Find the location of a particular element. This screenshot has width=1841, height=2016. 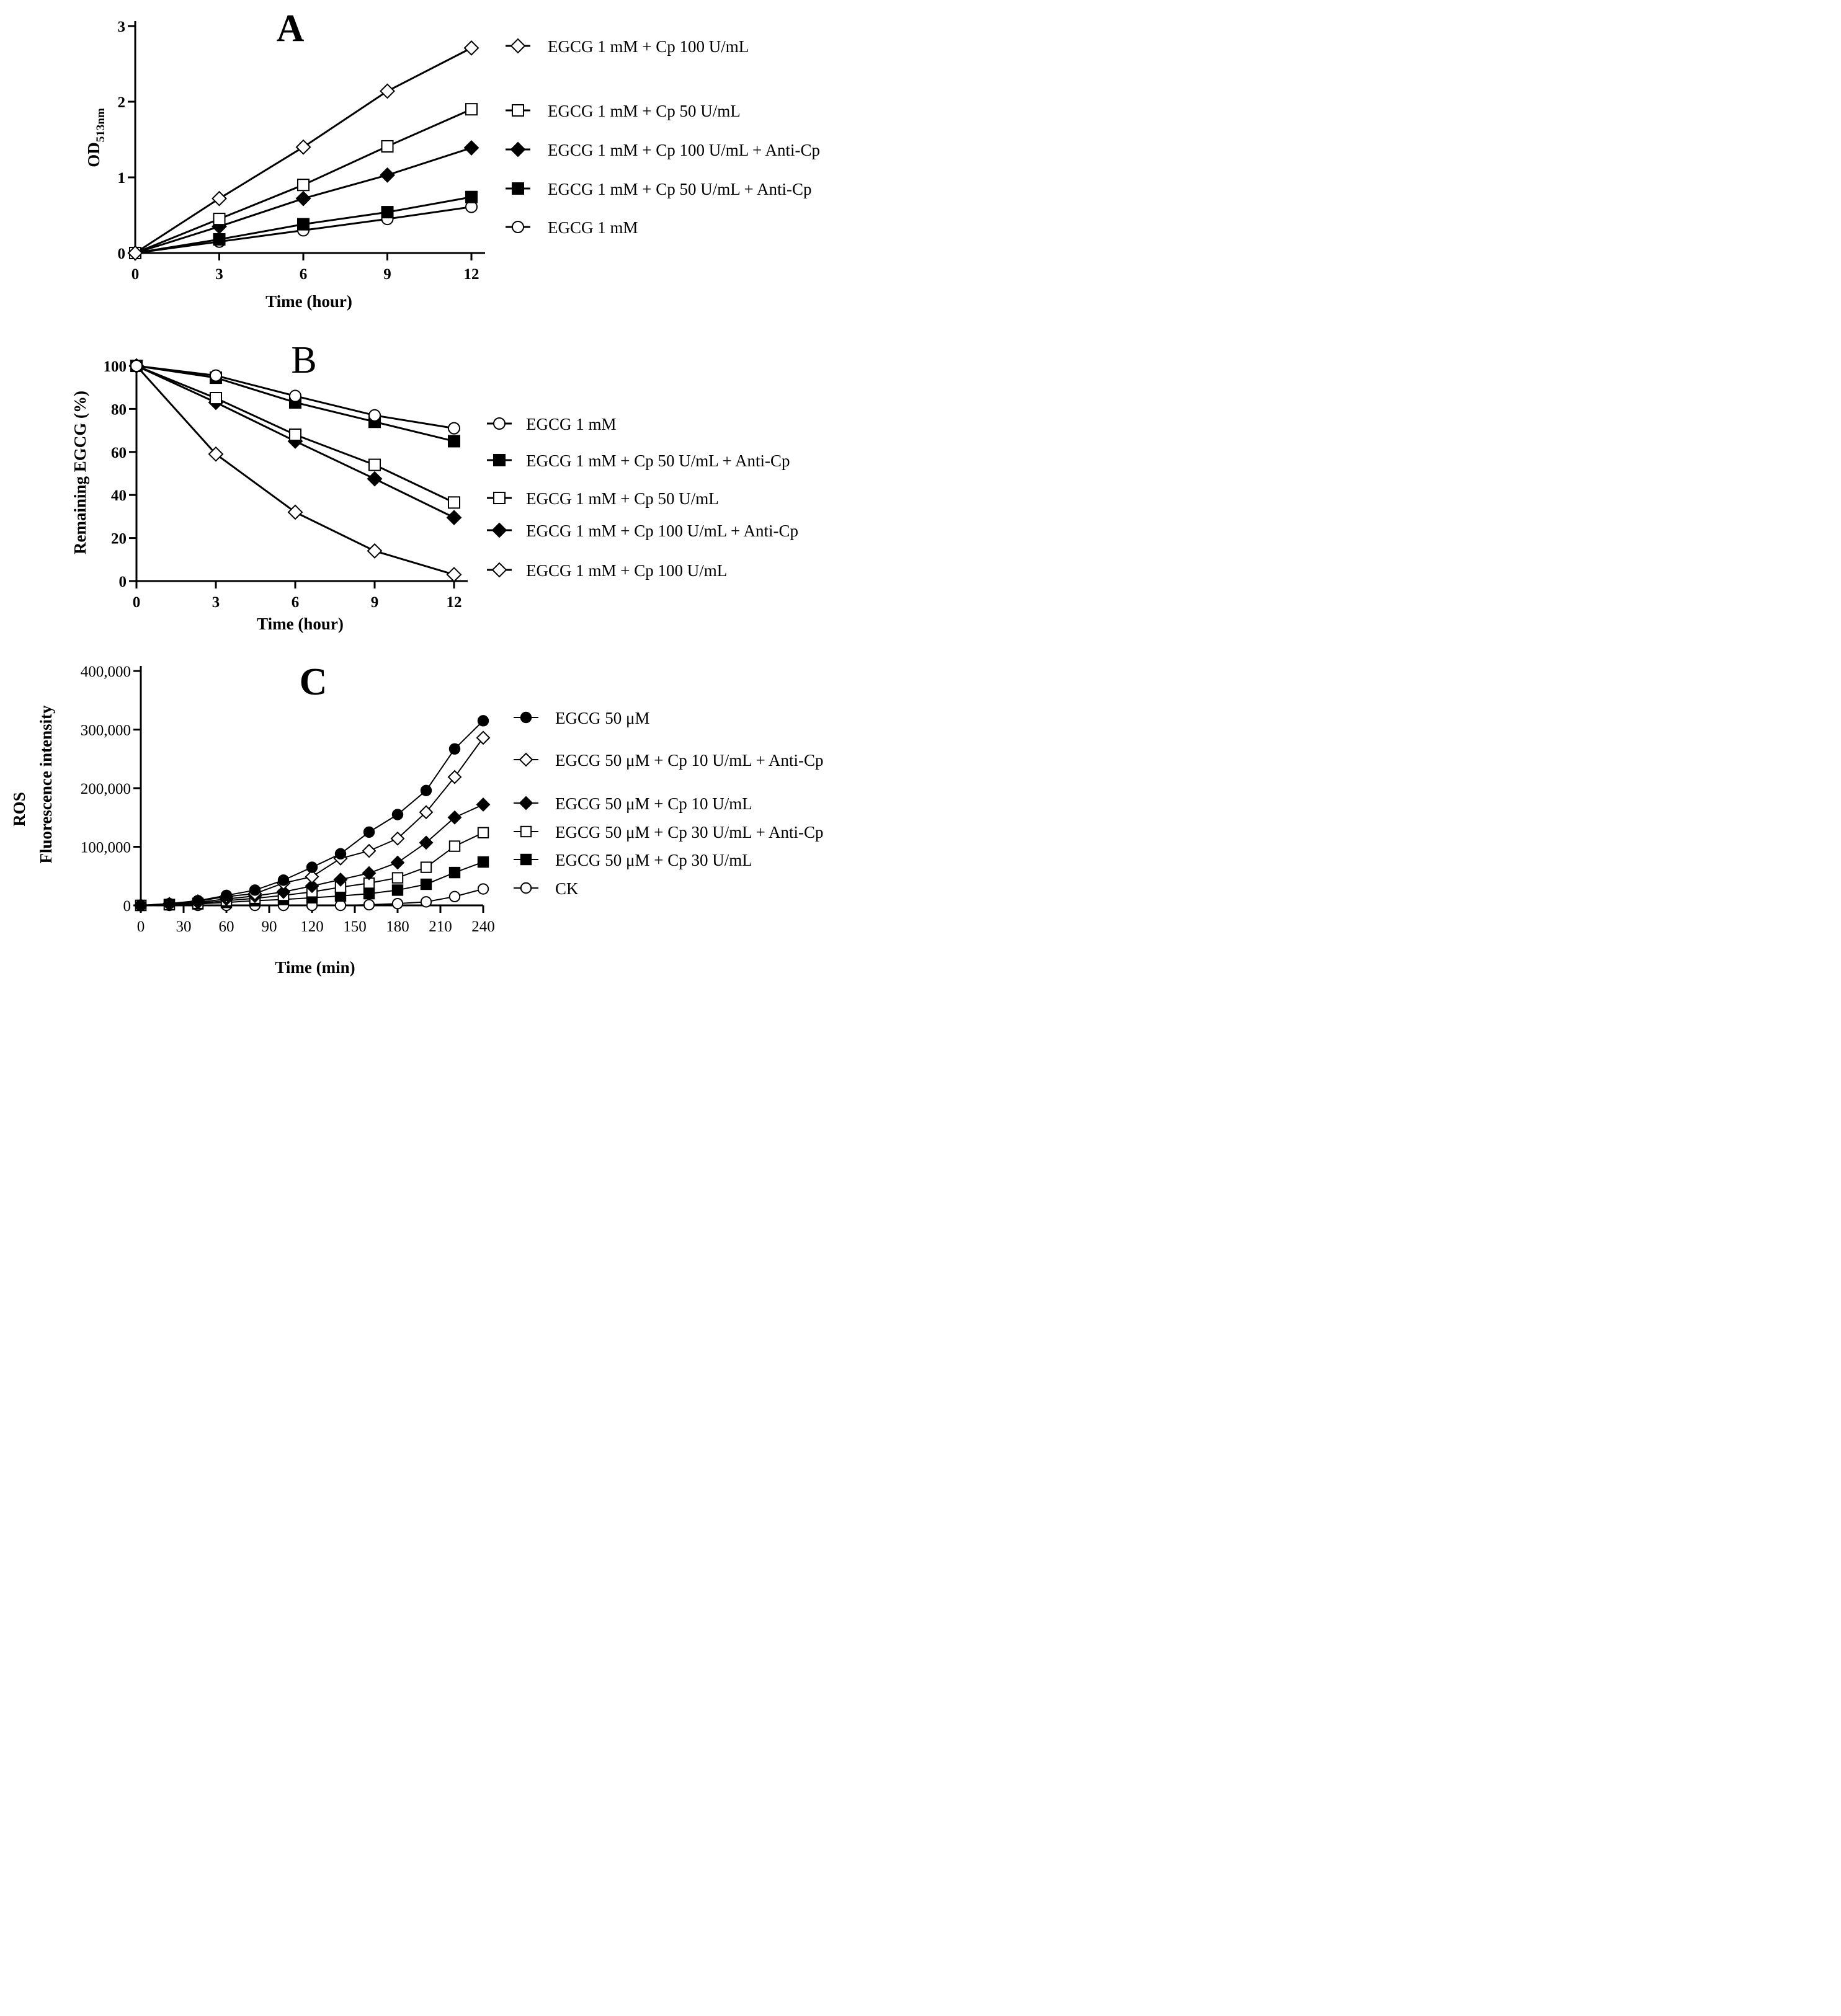

panel-b-x-axis-title: Time (hour) is located at coordinates (300, 624).